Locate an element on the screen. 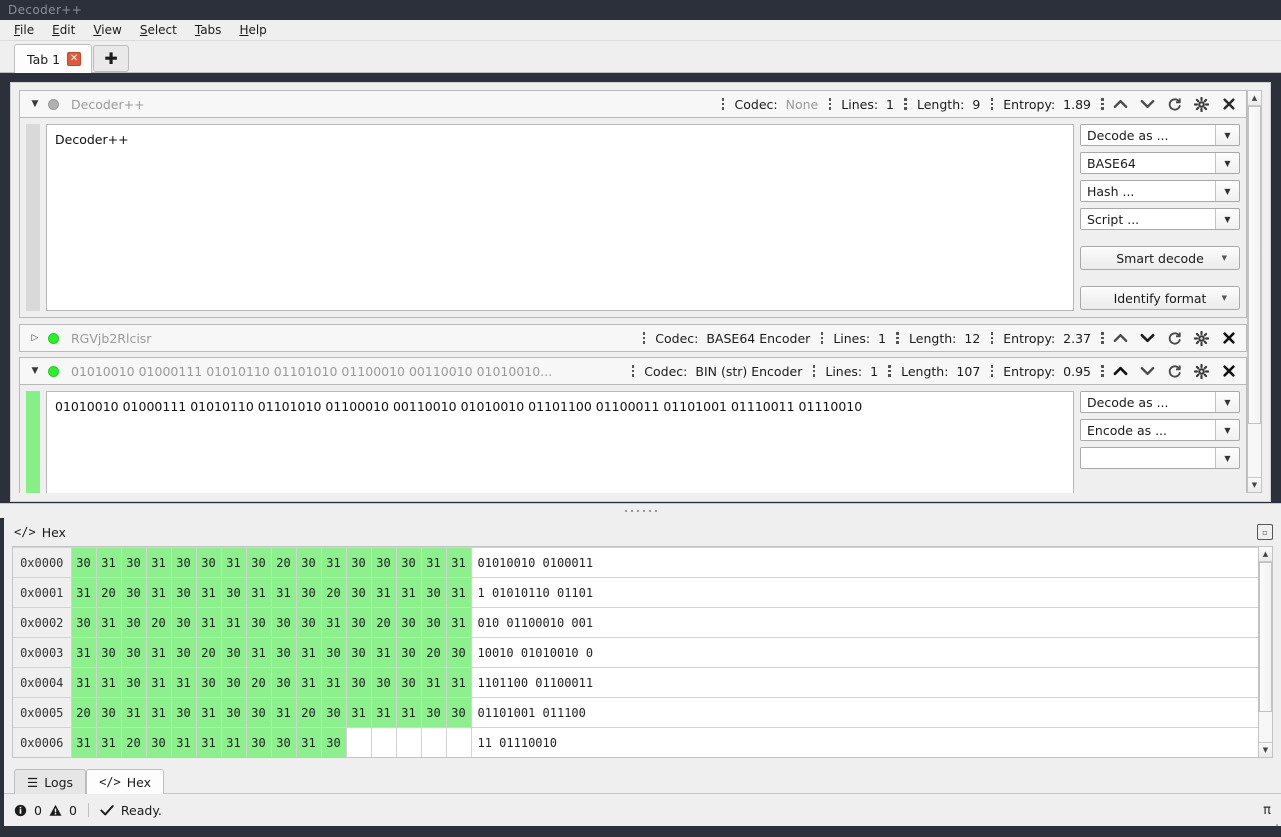  tab-1: Tab 1 ✕ is located at coordinates (53, 58).